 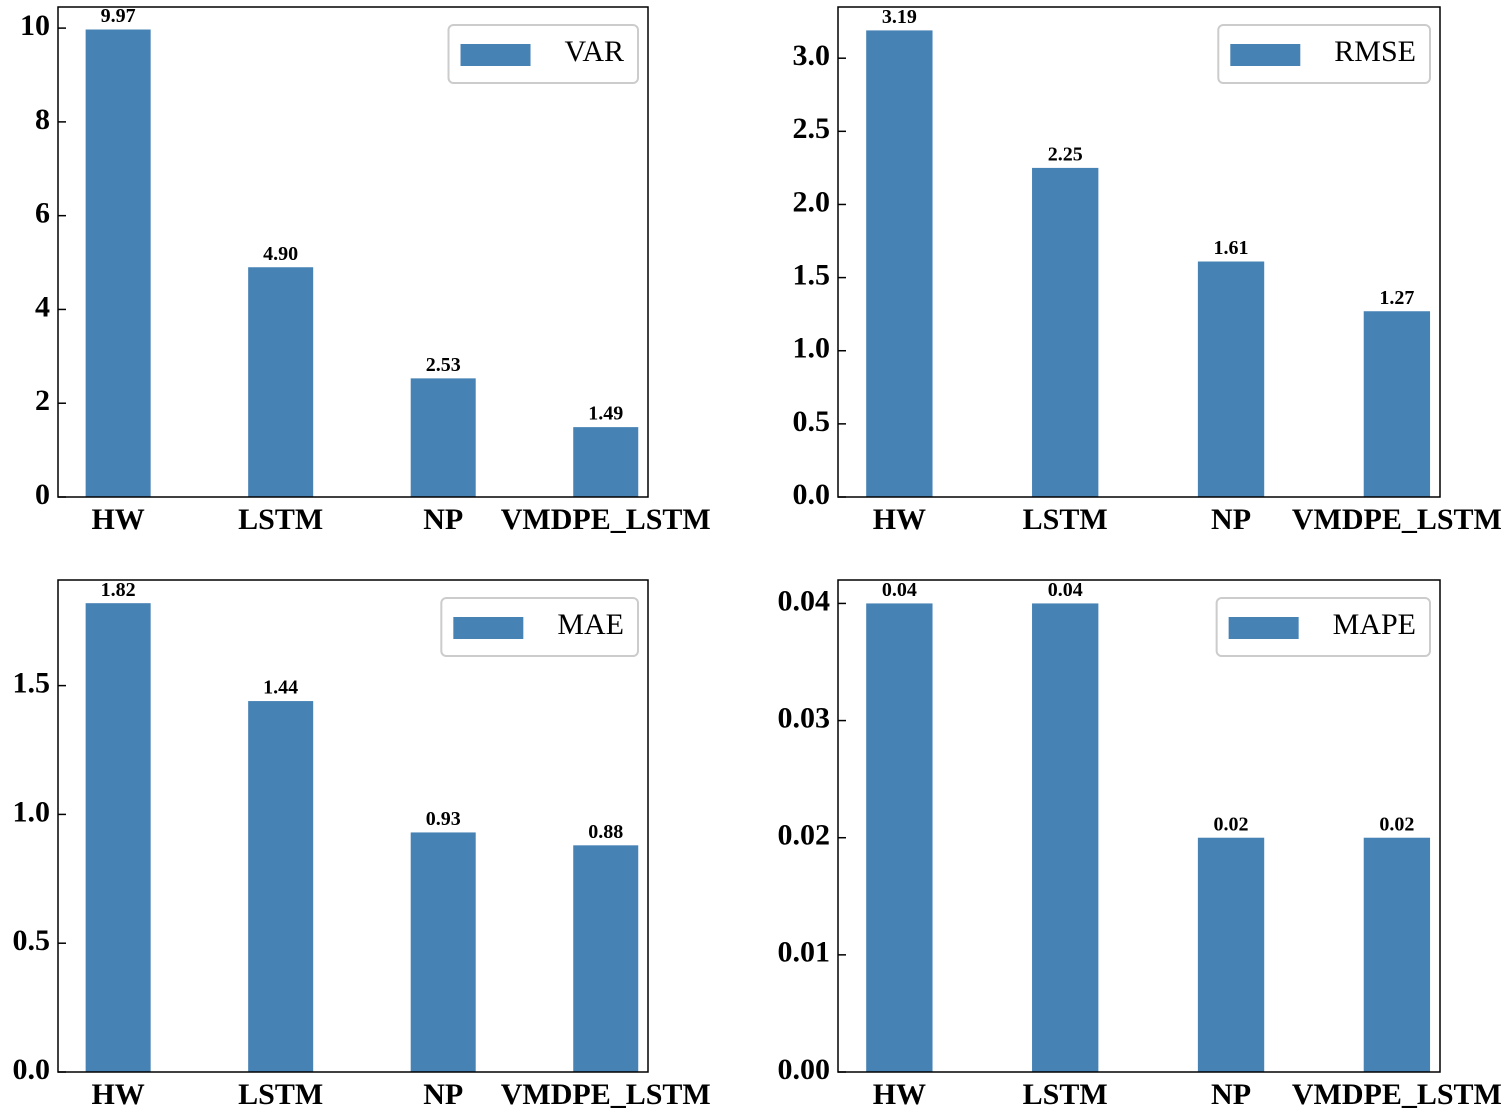 What do you see at coordinates (605, 414) in the screenshot?
I see `value-label: 1.49` at bounding box center [605, 414].